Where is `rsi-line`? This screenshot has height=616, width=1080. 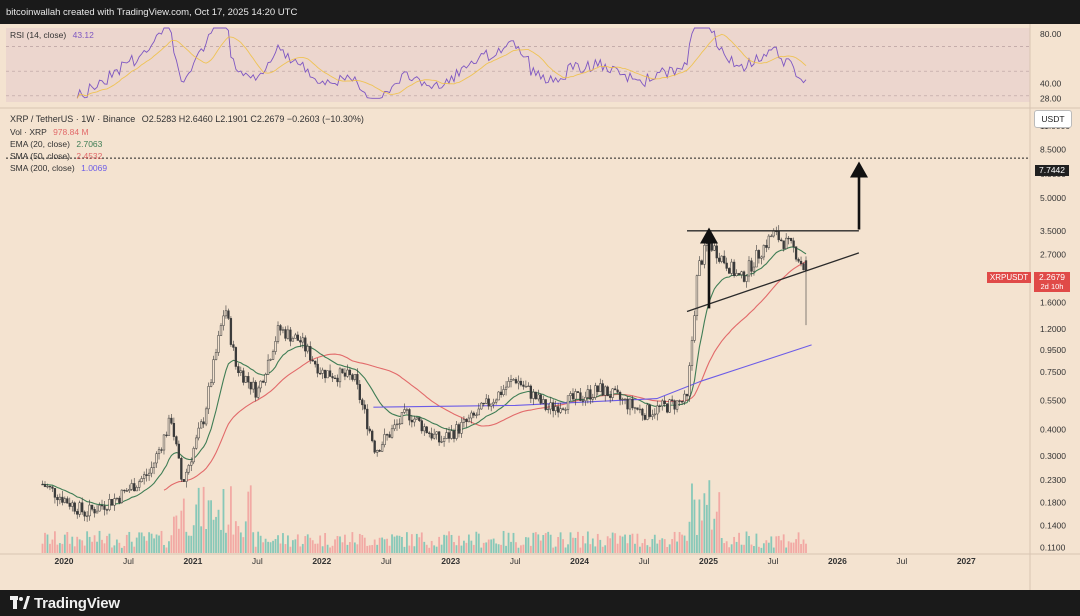
rsi-line is located at coordinates (441, 63).